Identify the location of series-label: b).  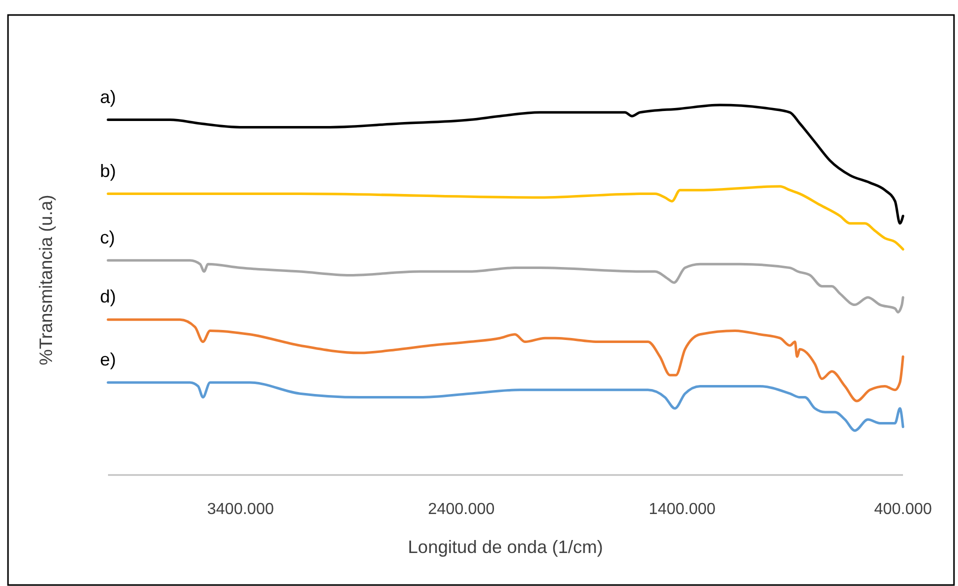
(108, 170).